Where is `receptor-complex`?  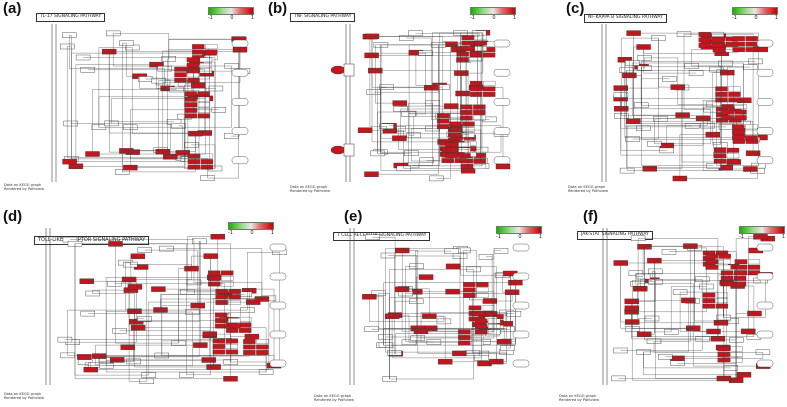 receptor-complex is located at coordinates (349, 70).